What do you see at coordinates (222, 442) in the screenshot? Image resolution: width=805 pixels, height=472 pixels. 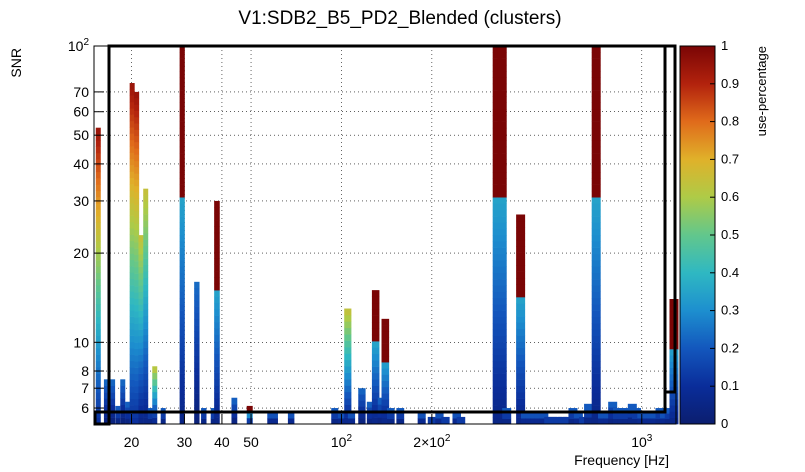 I see `x-tick-label: 40` at bounding box center [222, 442].